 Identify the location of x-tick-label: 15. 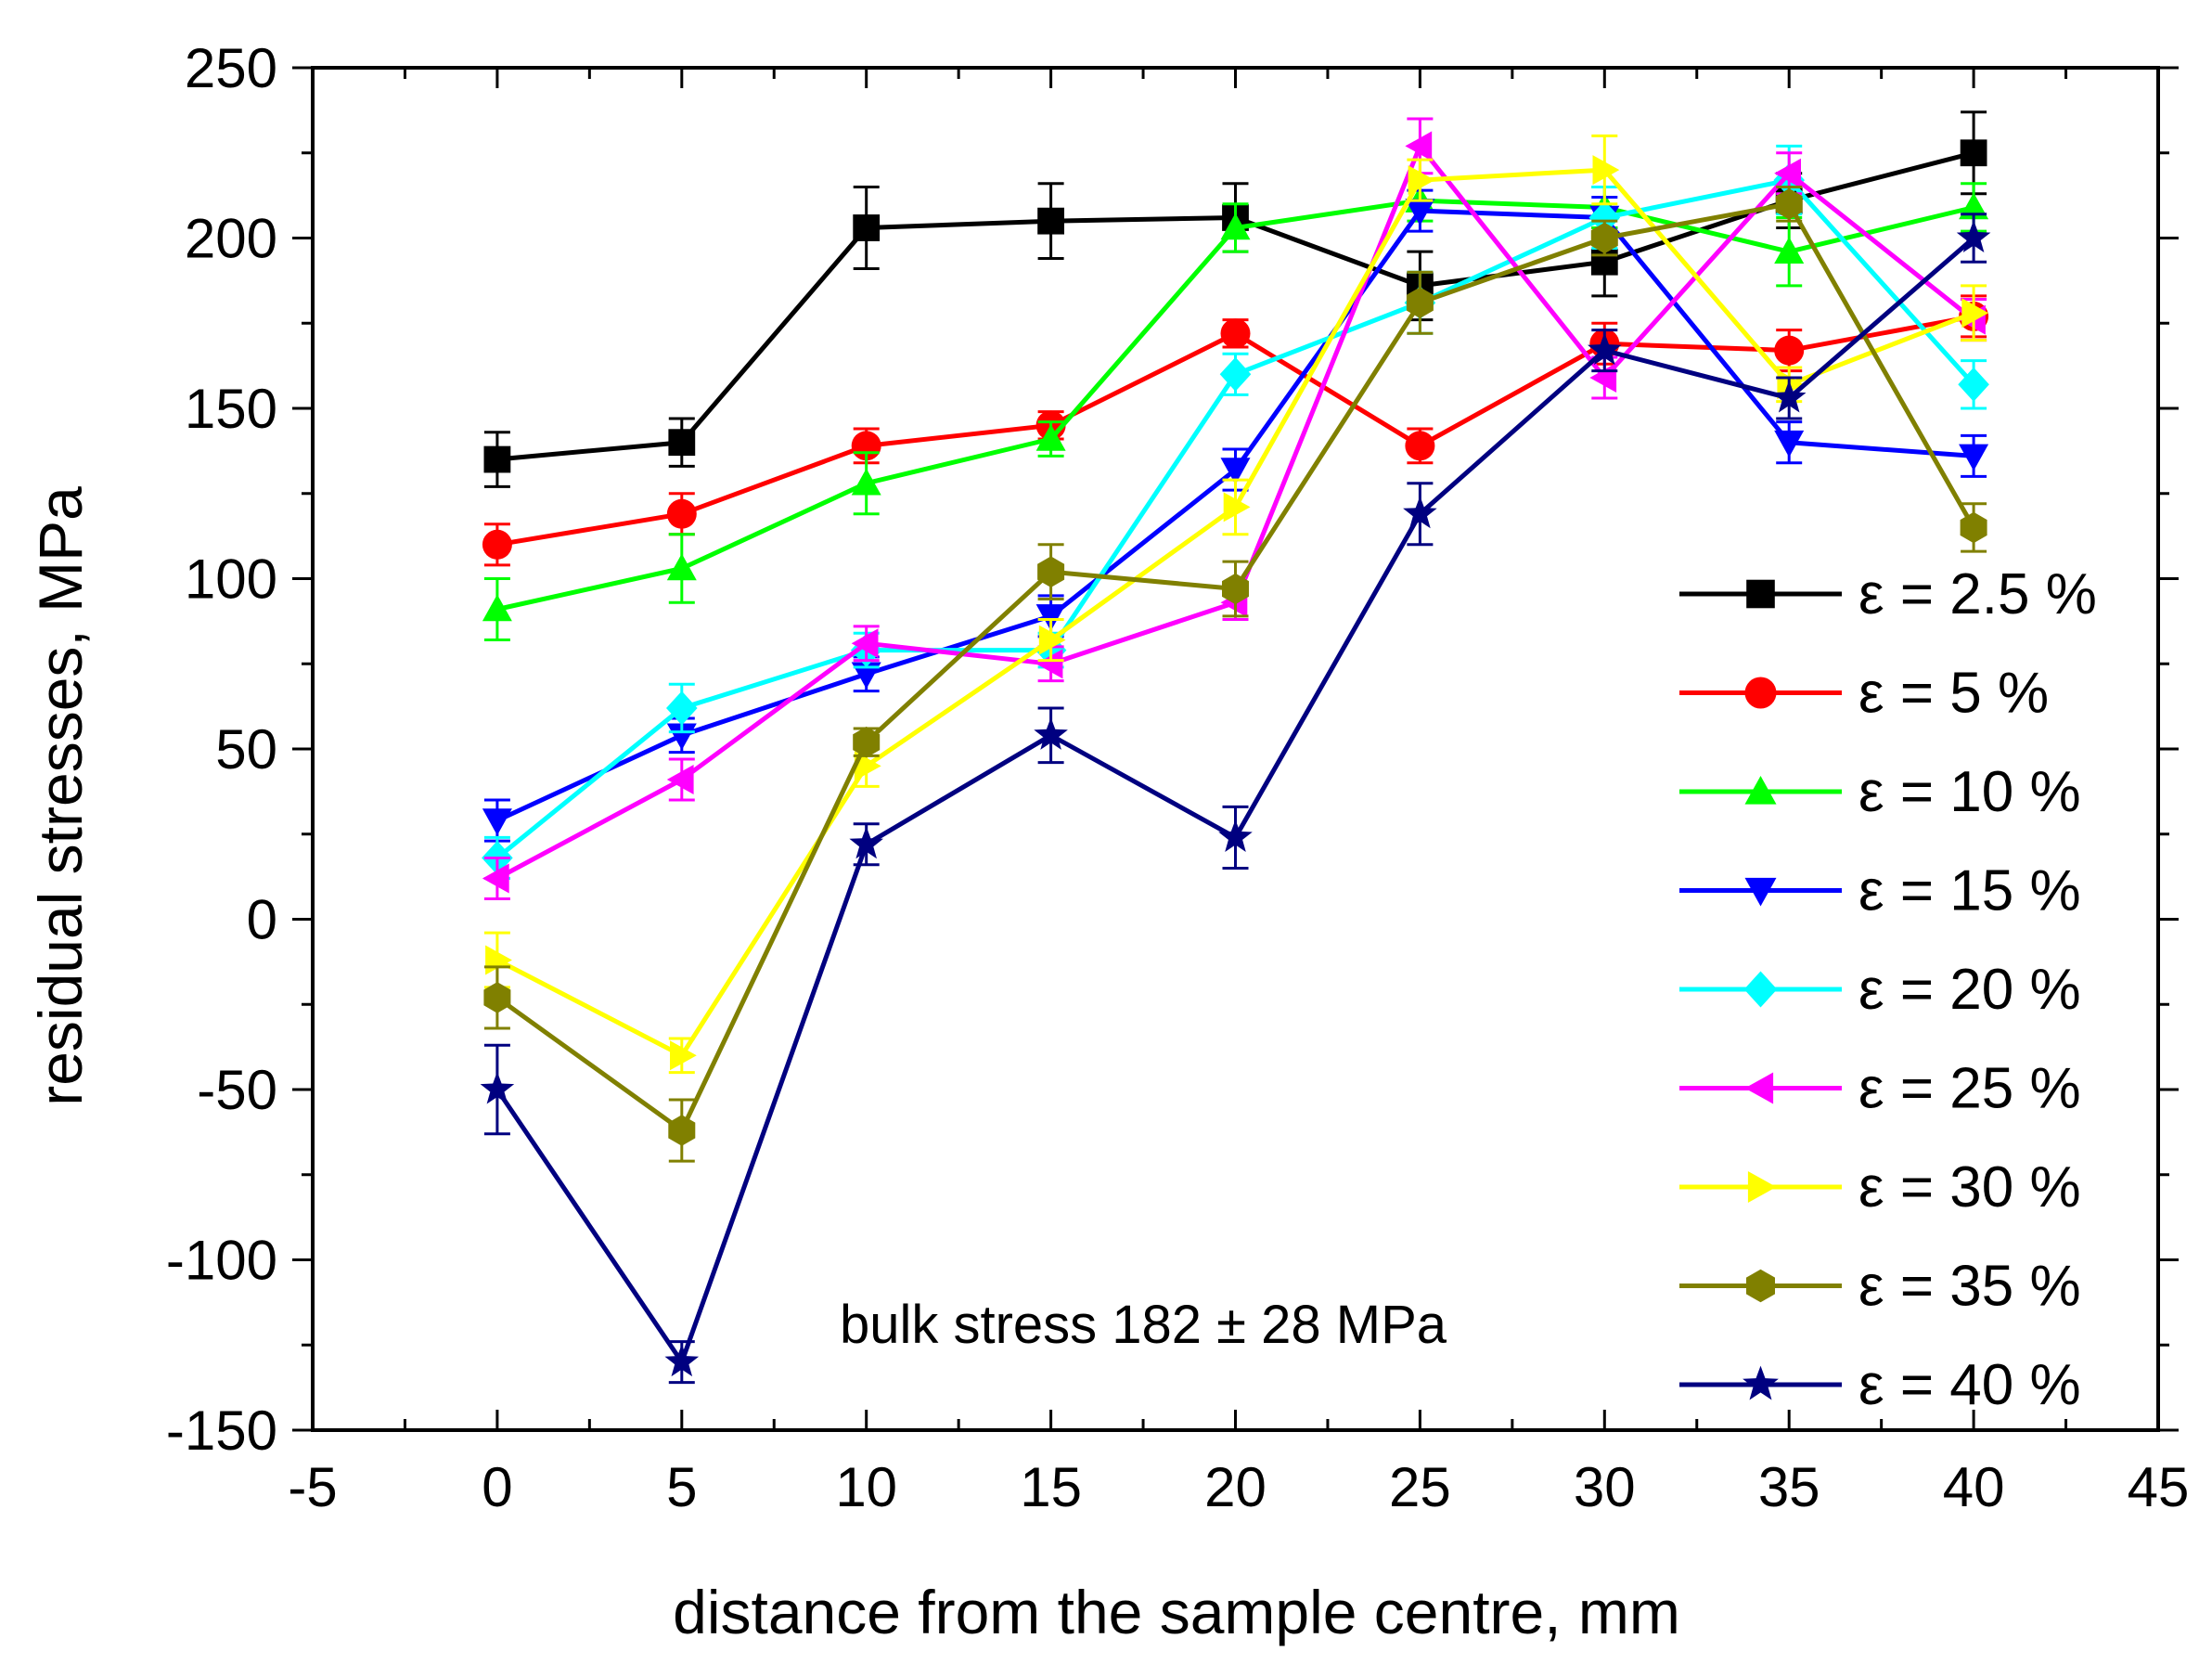
(1051, 1487).